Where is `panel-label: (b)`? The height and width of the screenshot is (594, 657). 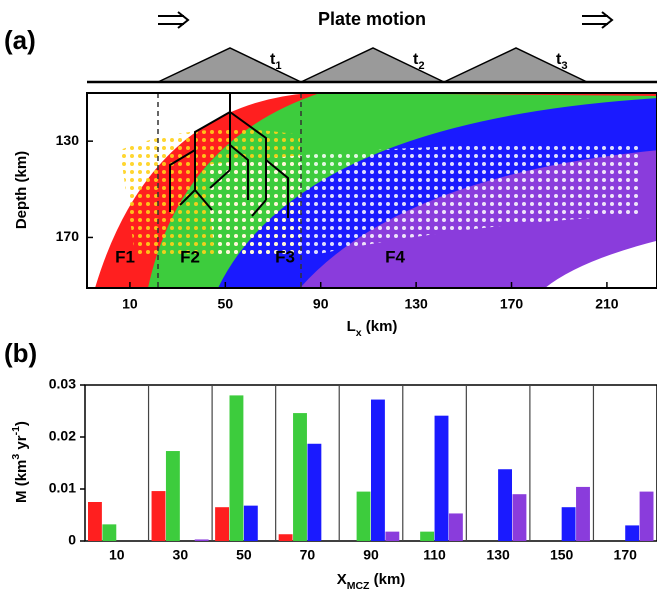
panel-label: (b) is located at coordinates (20, 353).